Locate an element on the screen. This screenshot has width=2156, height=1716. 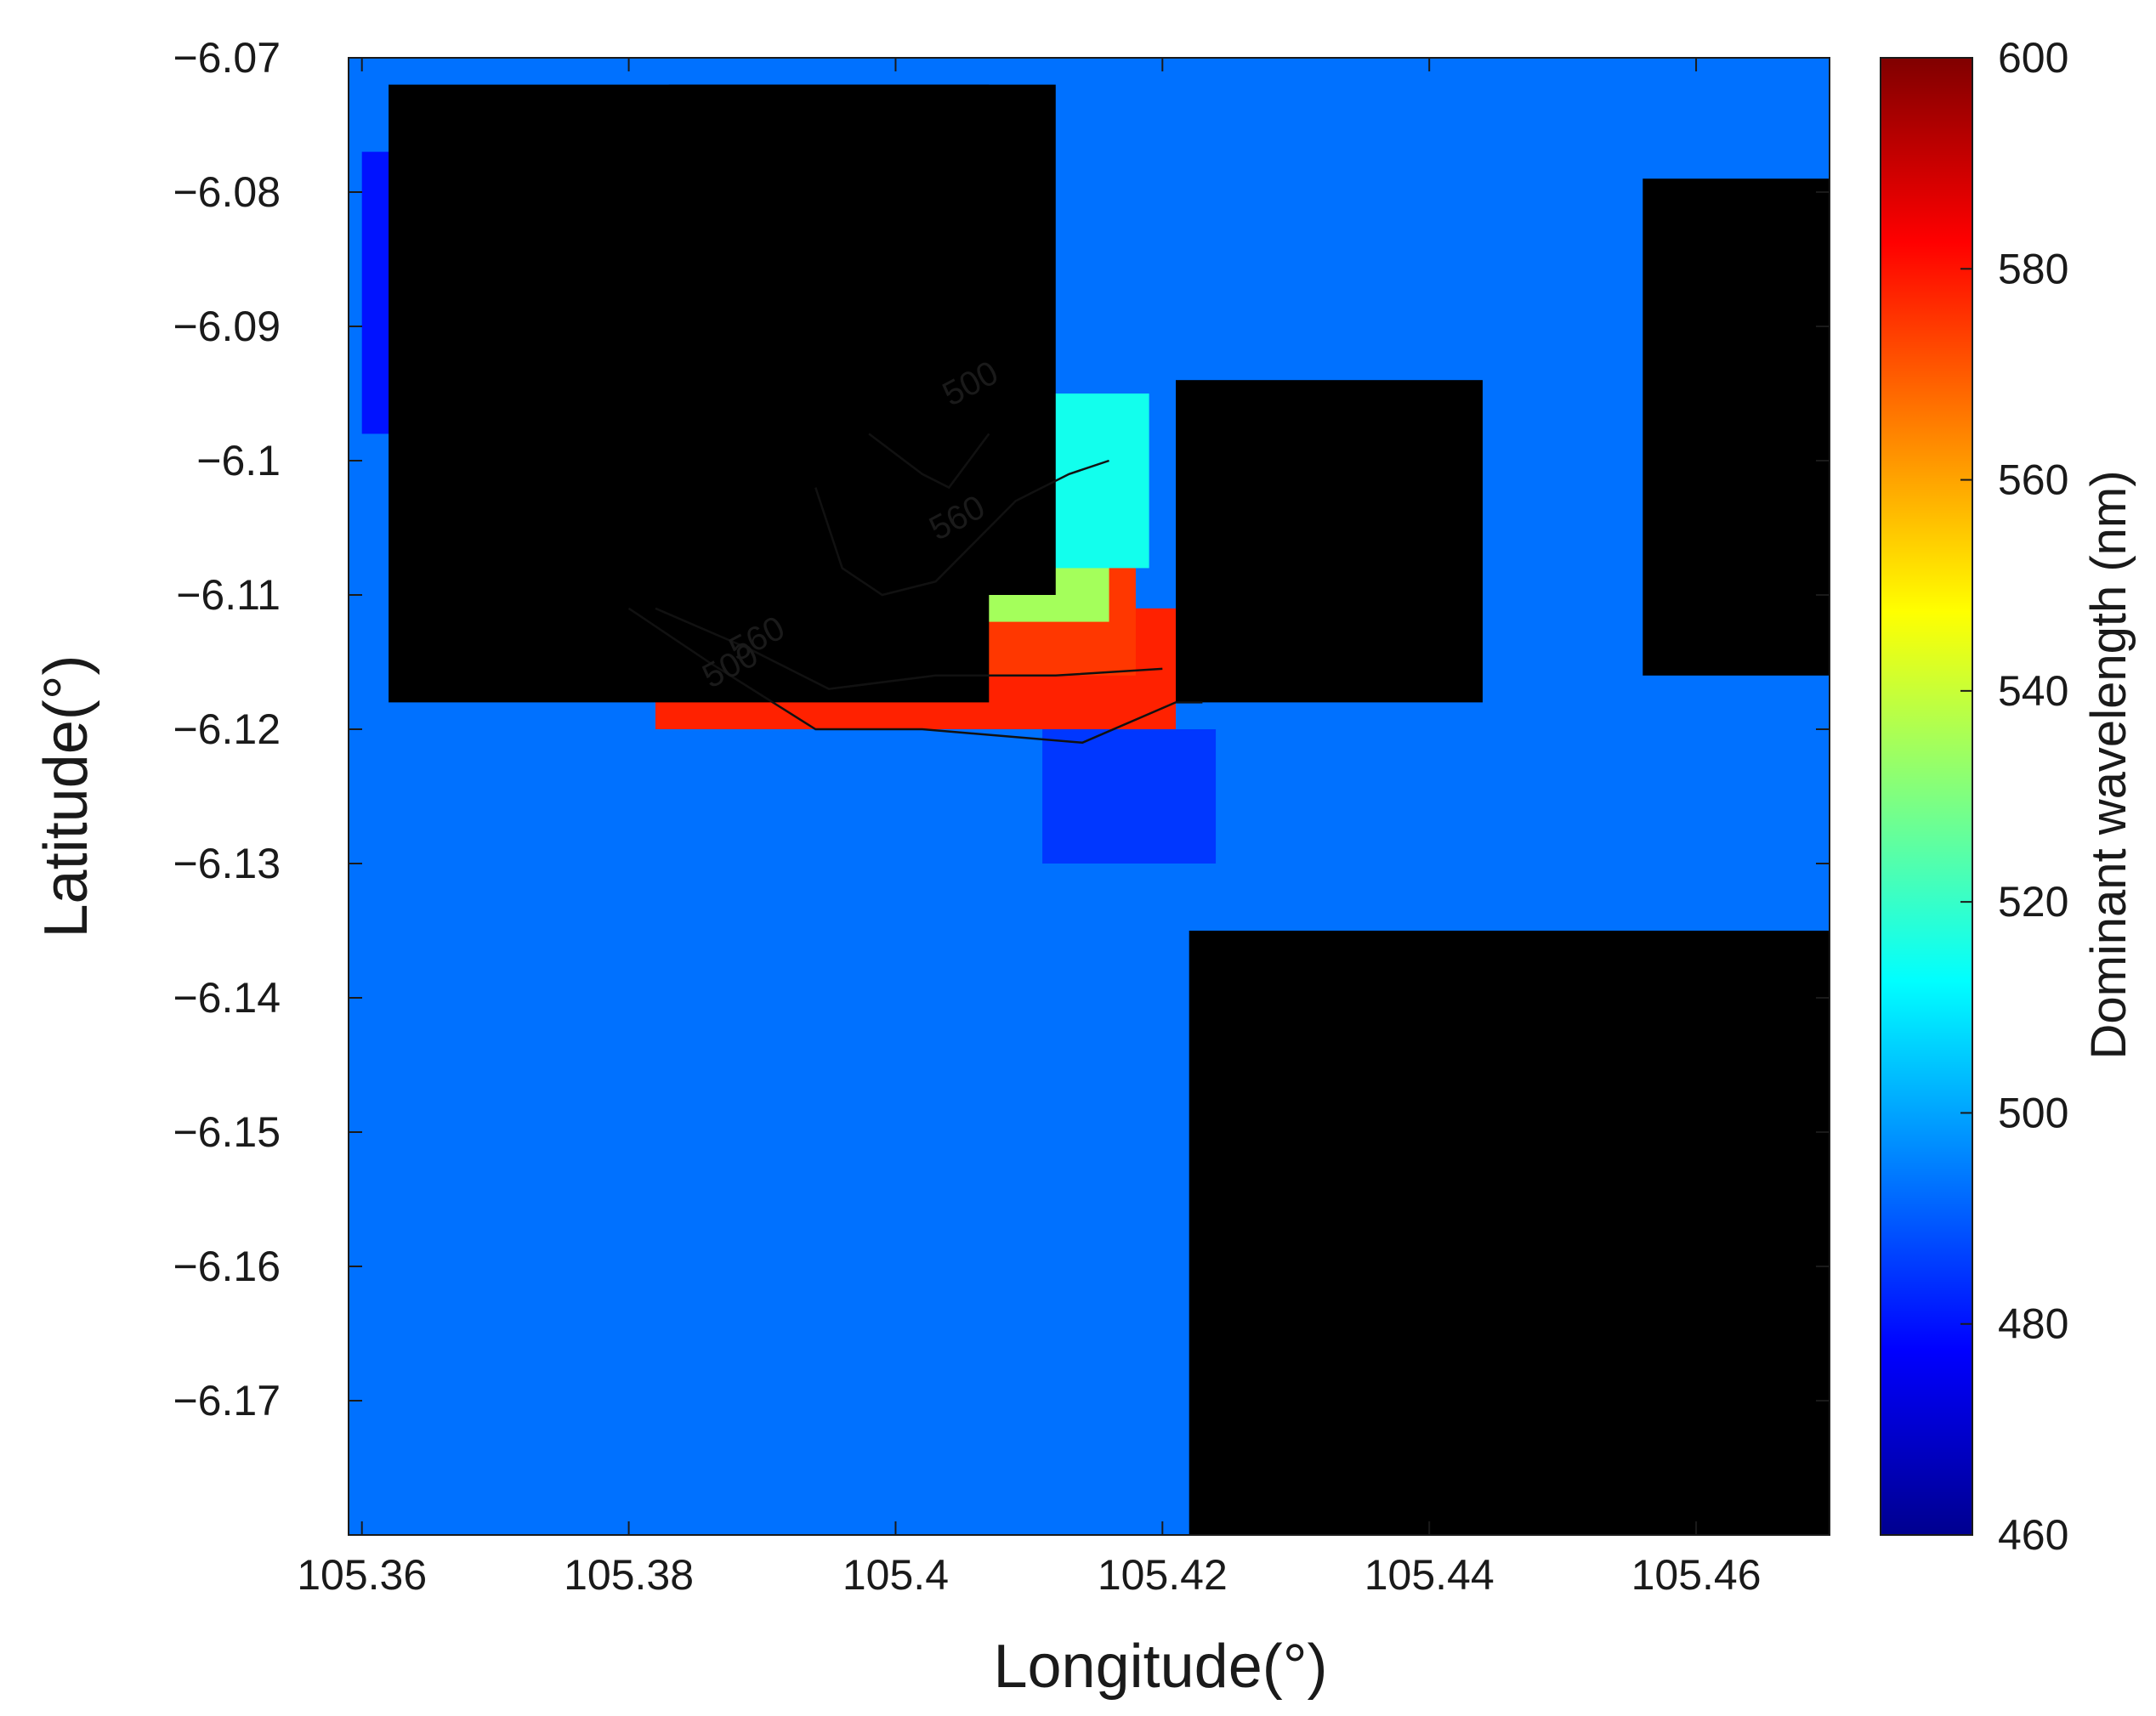
y-axis-label: Latitude(°) is located at coordinates (66, 796).